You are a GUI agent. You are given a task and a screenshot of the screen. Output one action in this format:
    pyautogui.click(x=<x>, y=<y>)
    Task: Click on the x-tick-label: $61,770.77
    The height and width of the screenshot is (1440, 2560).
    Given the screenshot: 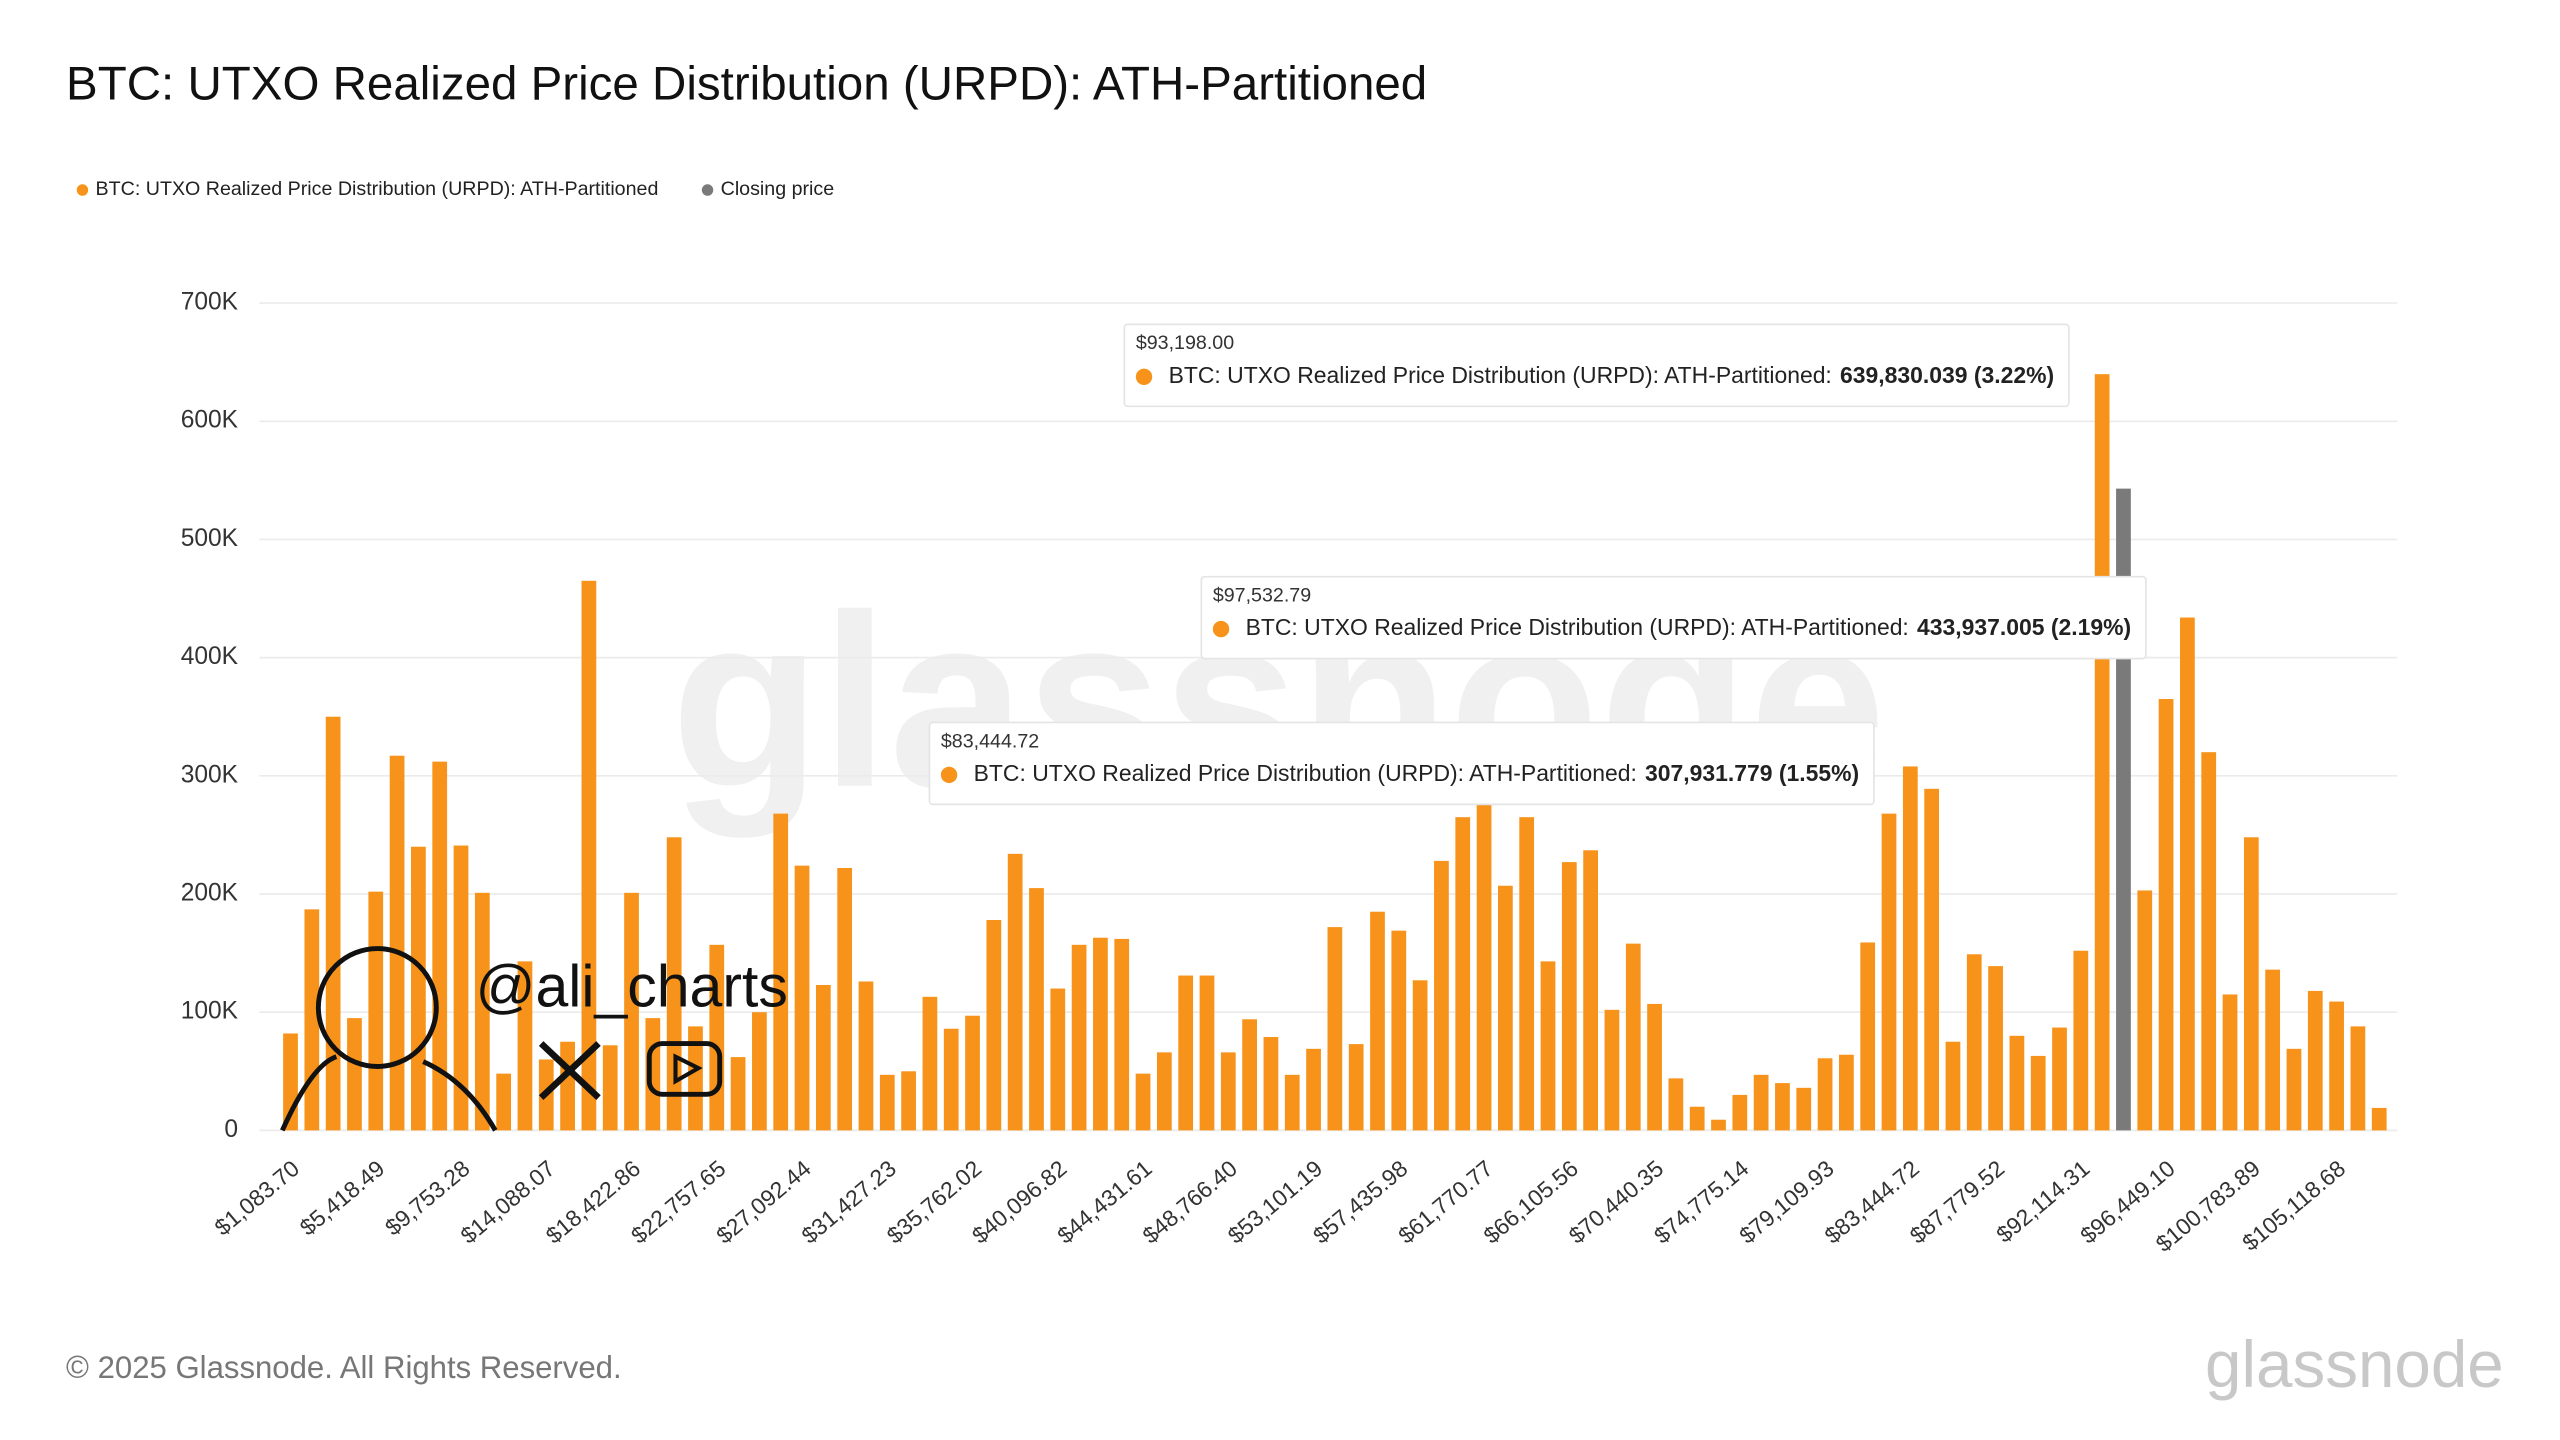 What is the action you would take?
    pyautogui.click(x=1445, y=1202)
    